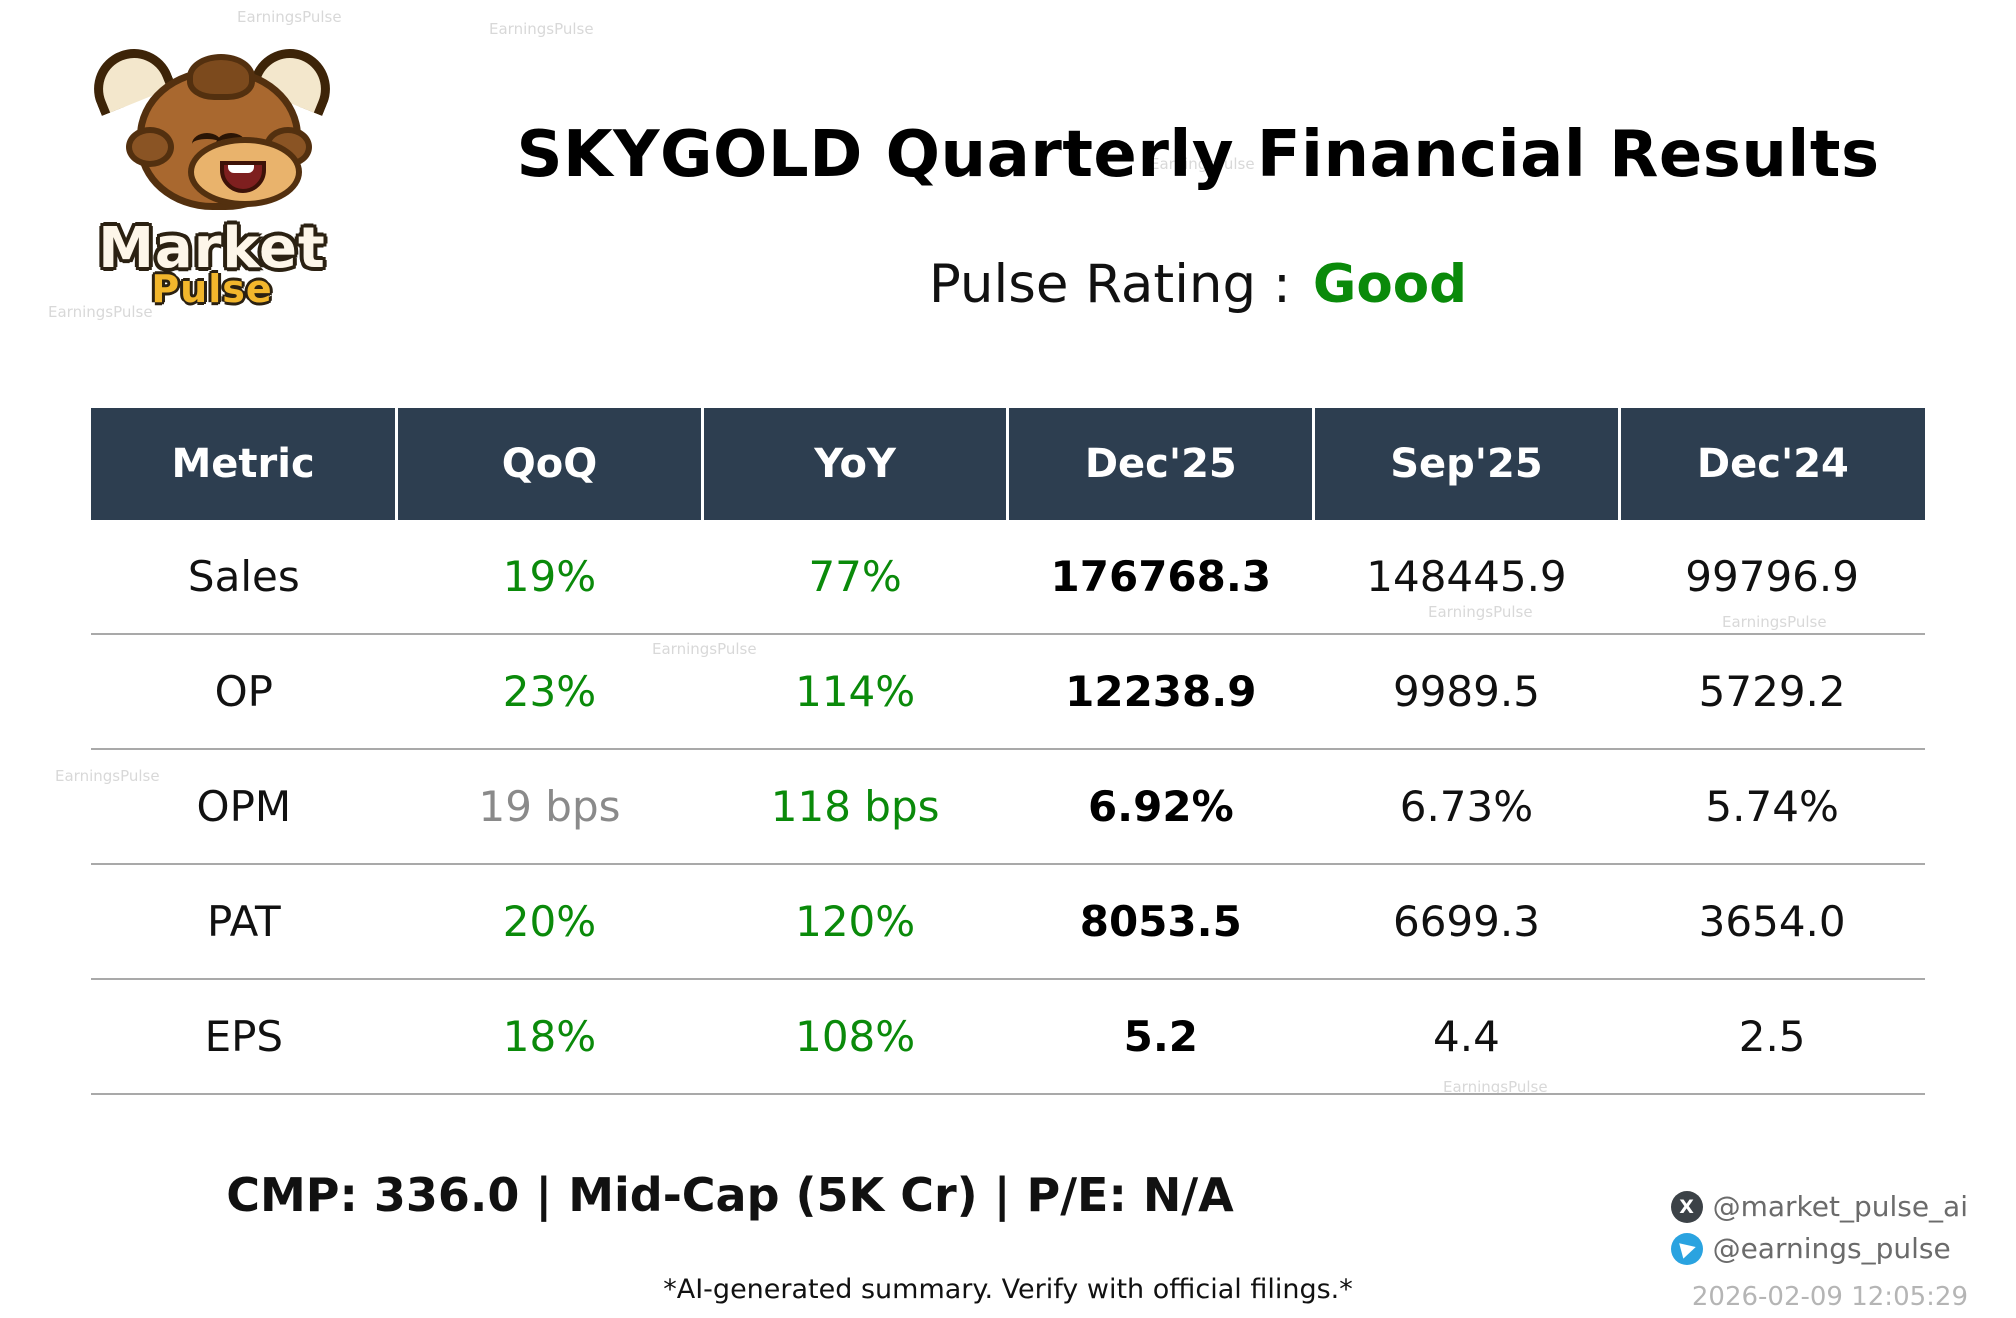 This screenshot has height=1318, width=2016. I want to click on col-header-qoq: QoQ, so click(550, 464).